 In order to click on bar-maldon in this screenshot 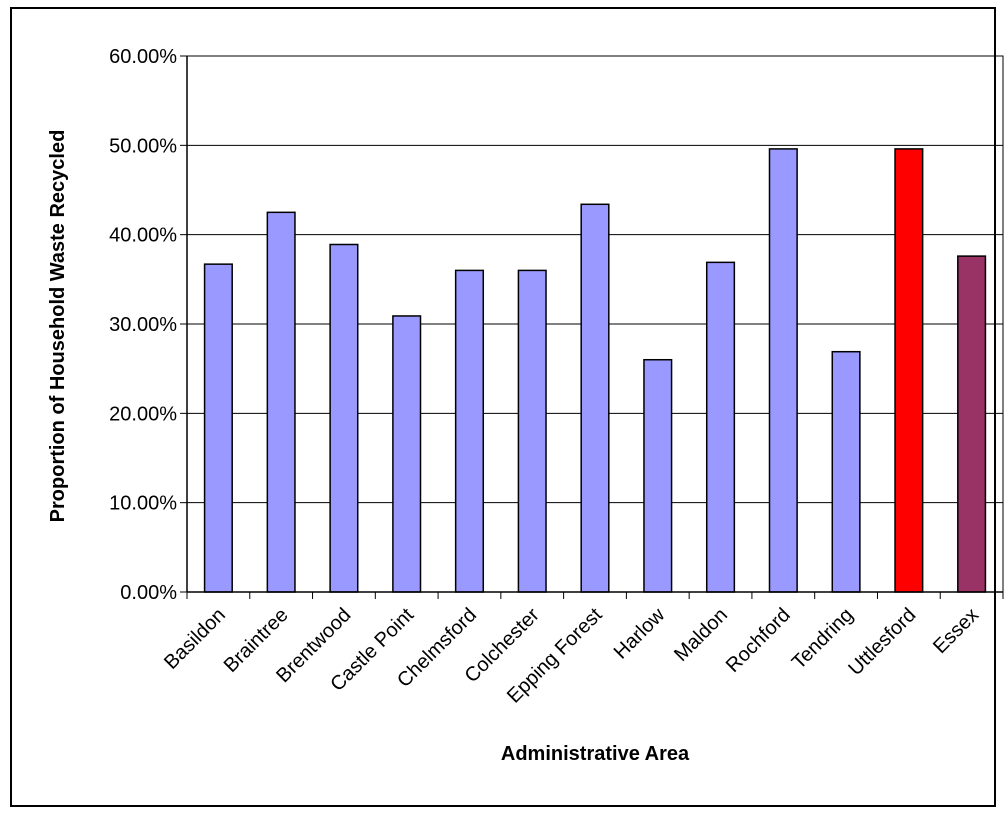, I will do `click(720, 427)`.